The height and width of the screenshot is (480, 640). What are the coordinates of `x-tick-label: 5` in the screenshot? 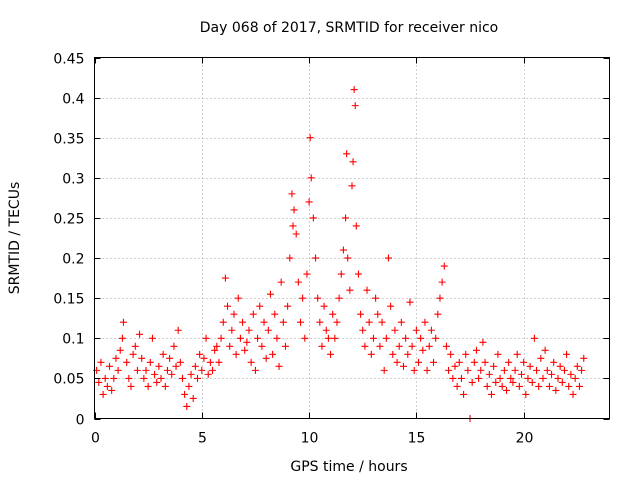 It's located at (202, 439).